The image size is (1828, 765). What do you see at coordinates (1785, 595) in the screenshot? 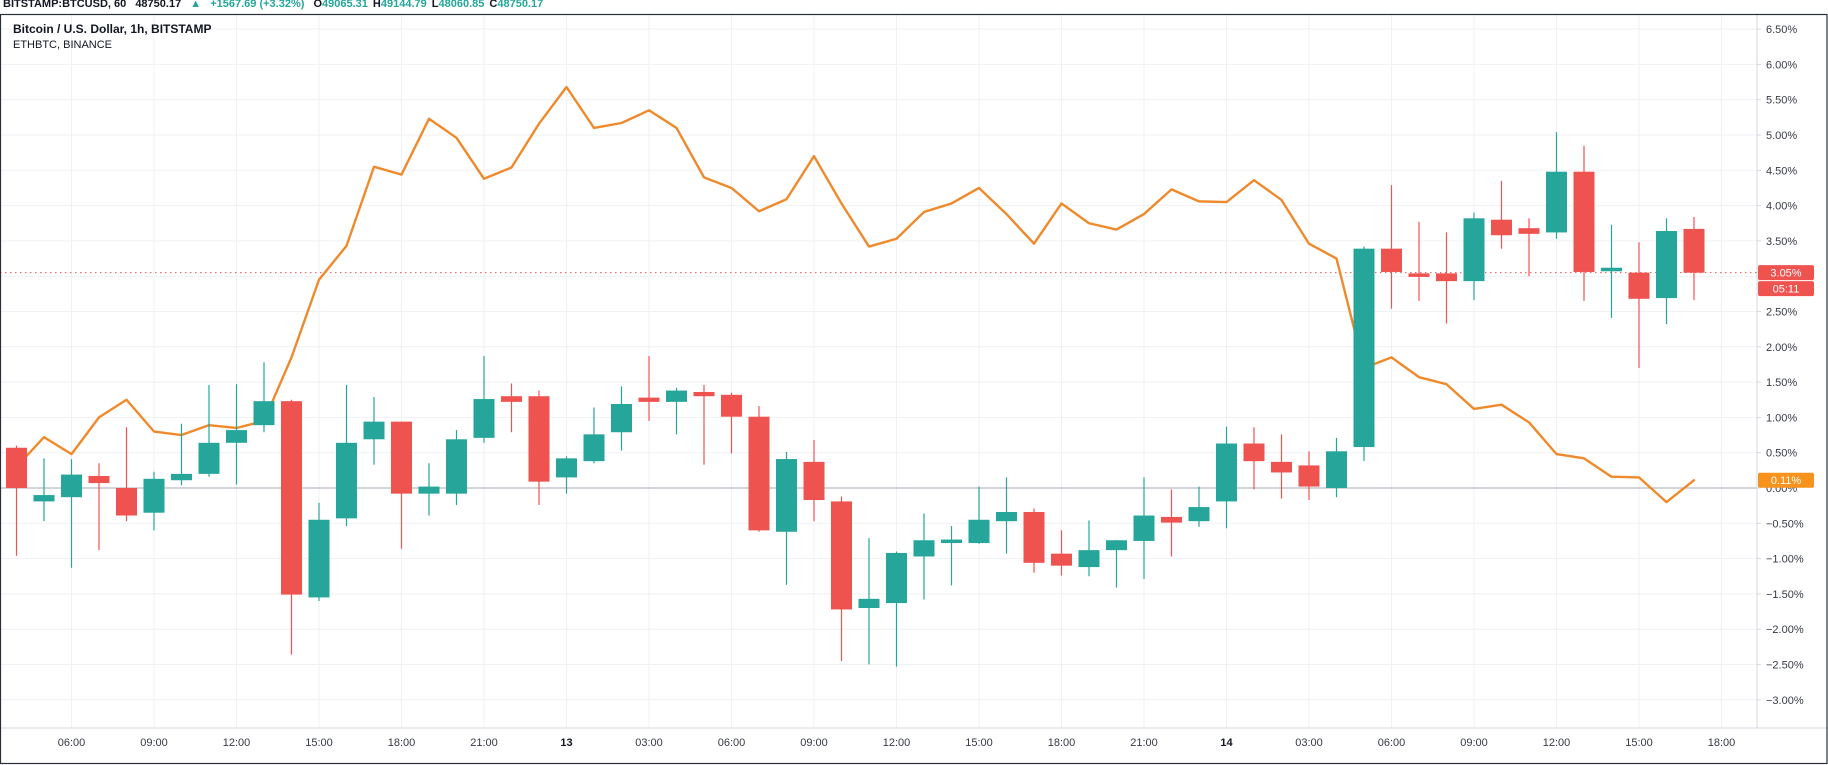
I see `y-axis-label: −1.50%` at bounding box center [1785, 595].